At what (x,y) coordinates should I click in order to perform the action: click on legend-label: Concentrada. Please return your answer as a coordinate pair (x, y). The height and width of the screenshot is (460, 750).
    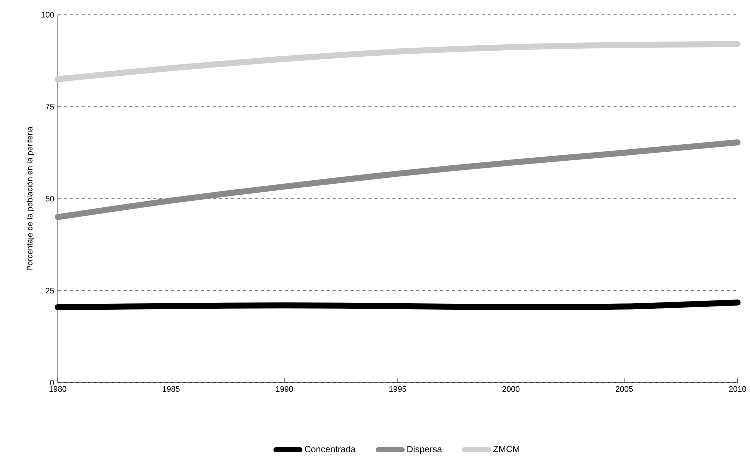
    Looking at the image, I should click on (330, 449).